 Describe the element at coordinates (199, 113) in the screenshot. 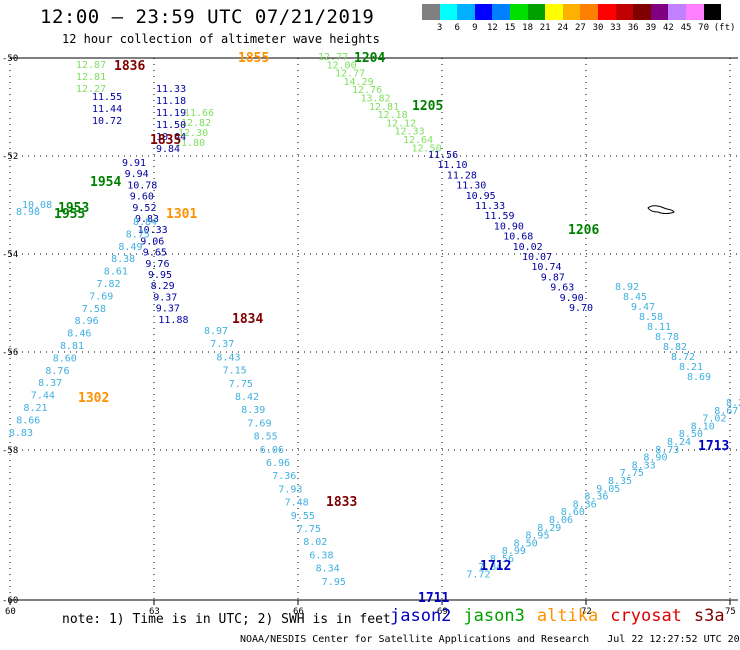

I see `wave-height-value: 11.66` at that location.